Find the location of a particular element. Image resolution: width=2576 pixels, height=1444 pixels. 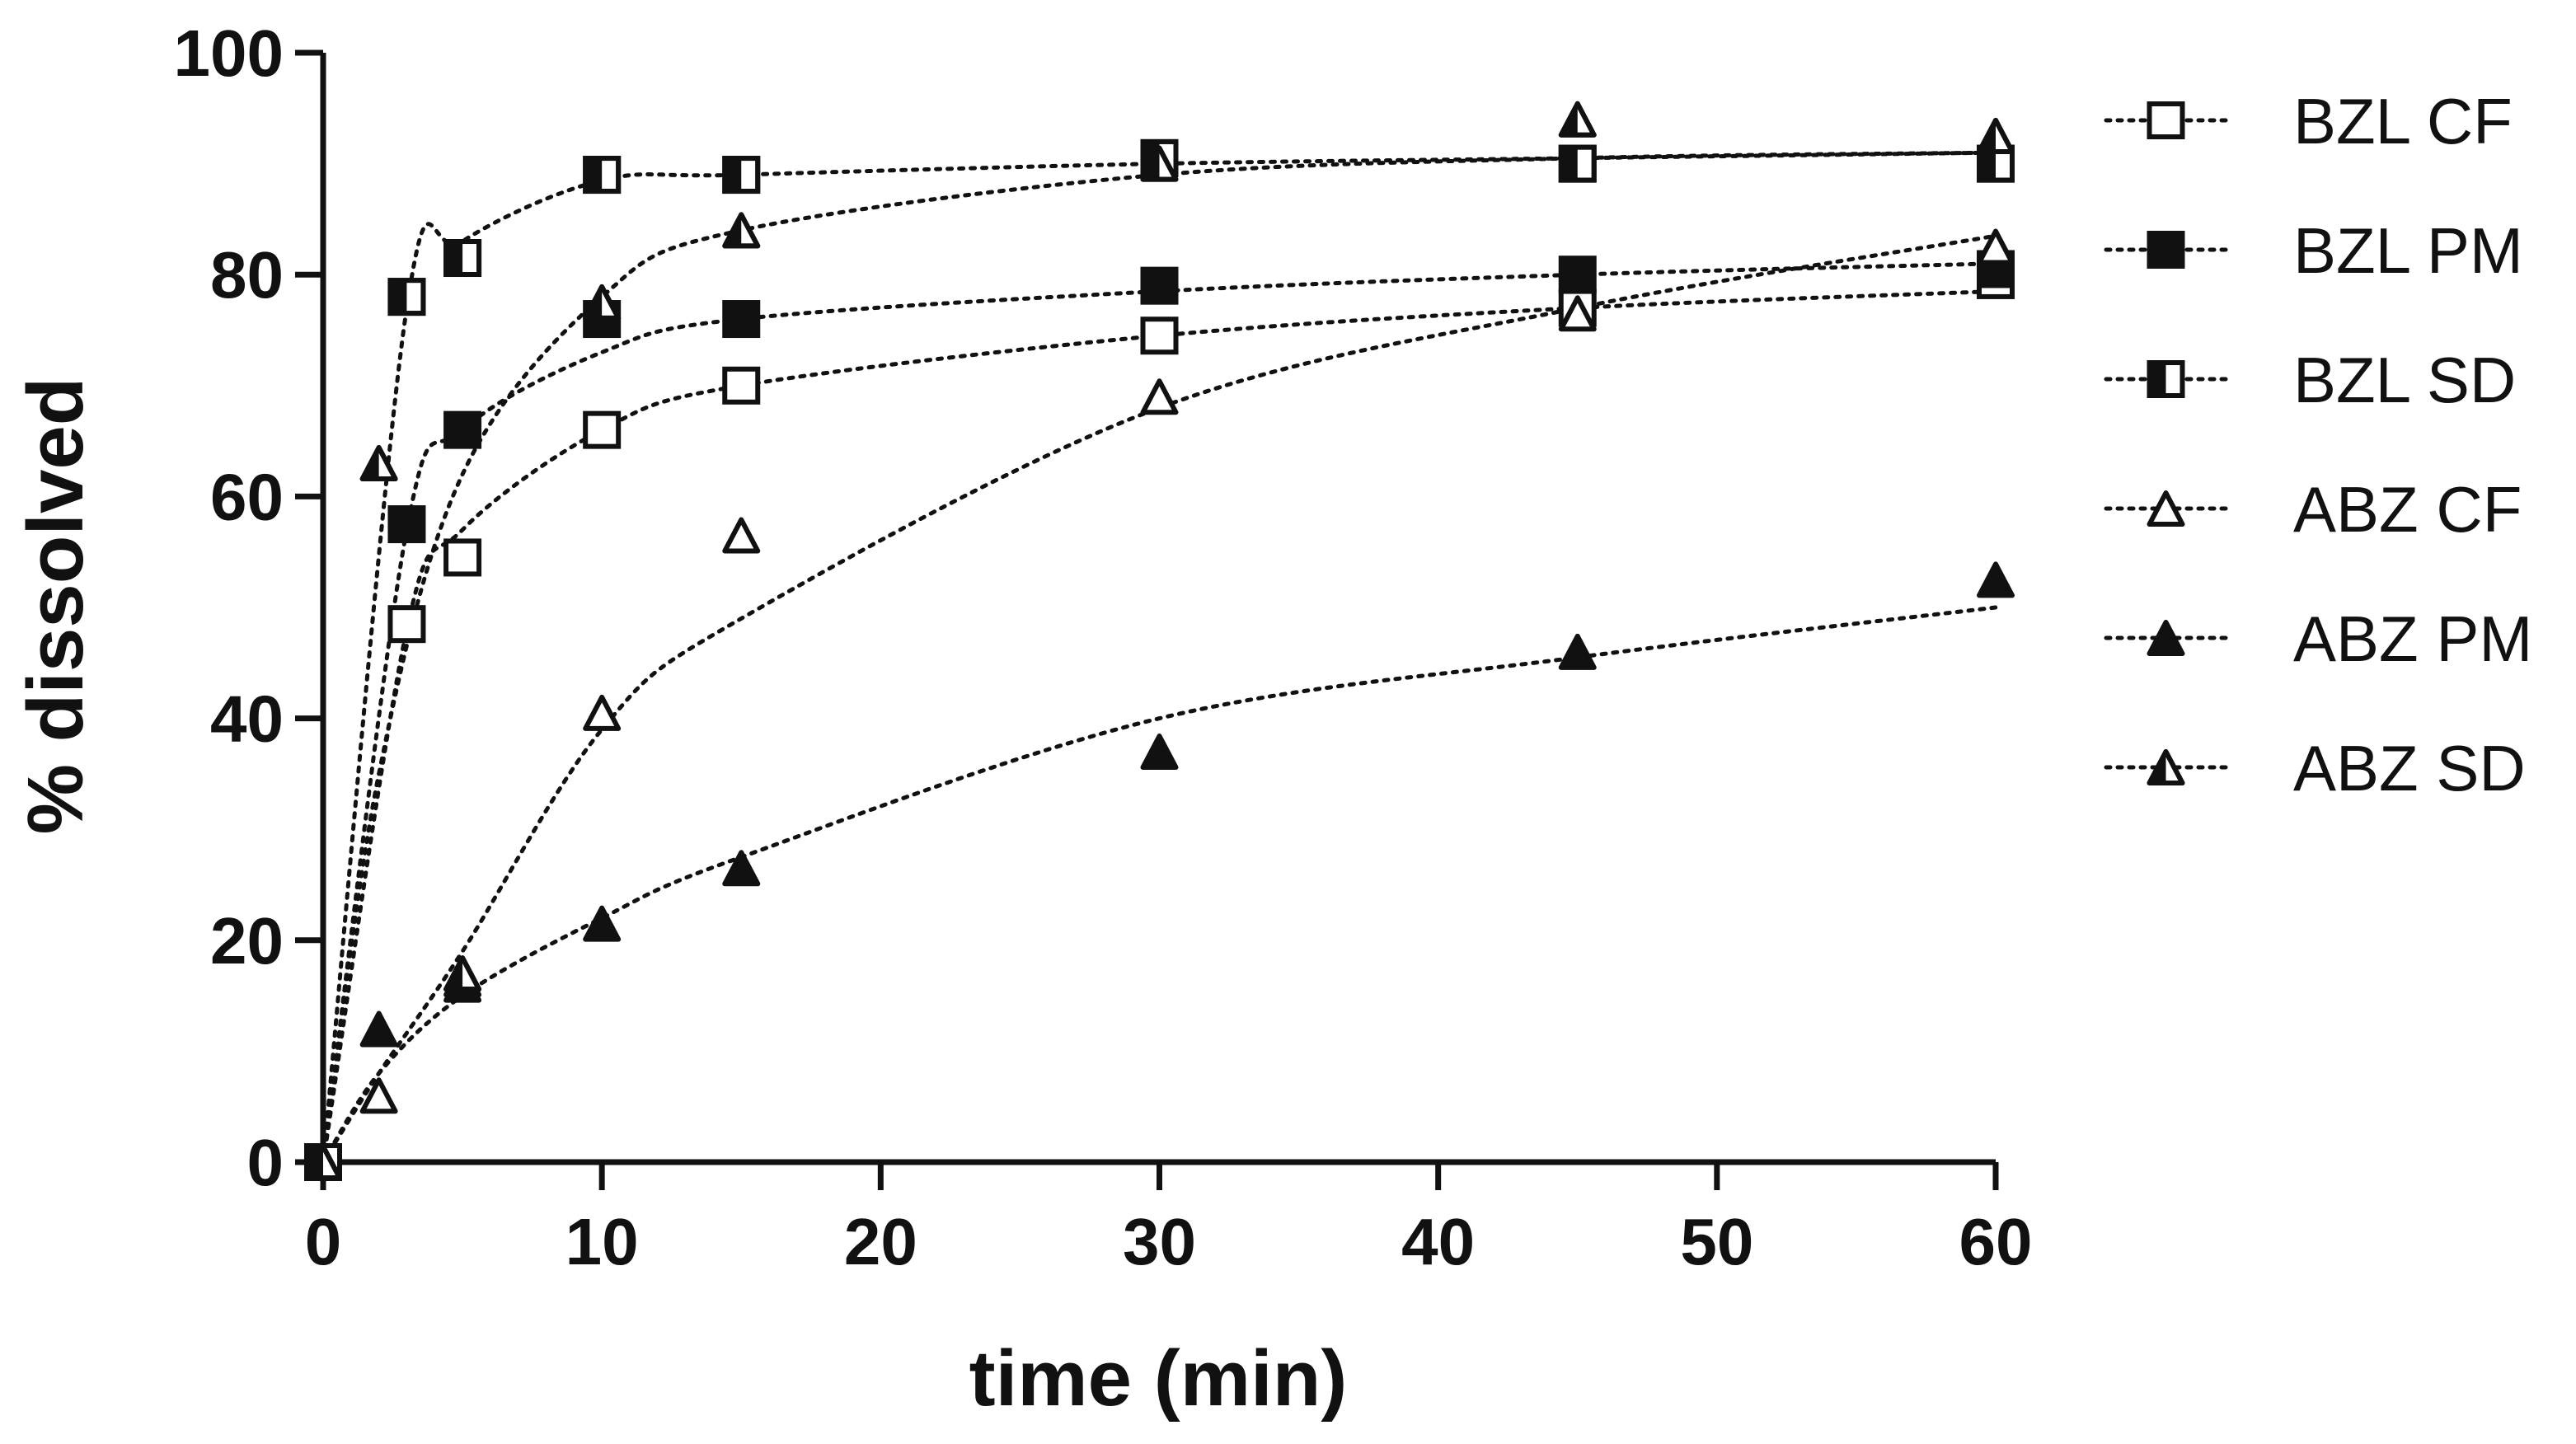

y-tick-label: 80 is located at coordinates (247, 275).